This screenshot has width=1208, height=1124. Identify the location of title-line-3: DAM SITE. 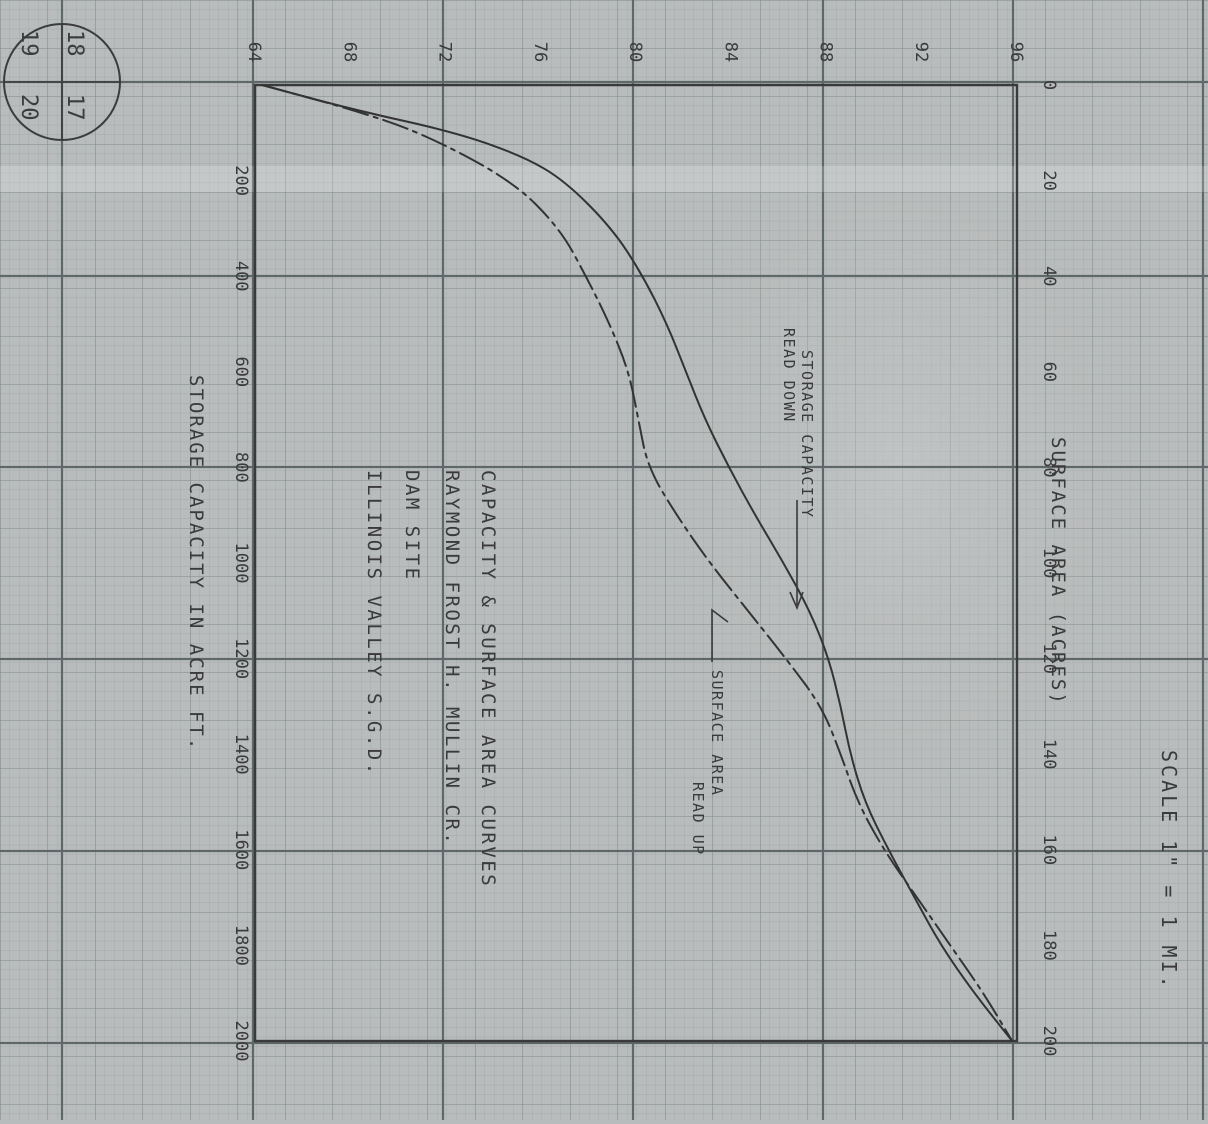
(412, 526).